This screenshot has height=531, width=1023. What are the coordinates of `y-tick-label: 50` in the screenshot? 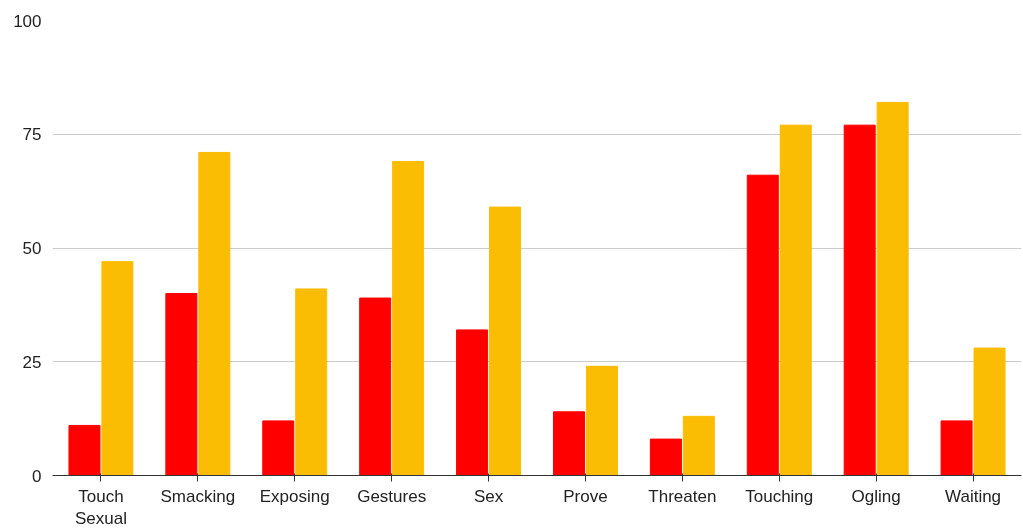 It's located at (32, 248).